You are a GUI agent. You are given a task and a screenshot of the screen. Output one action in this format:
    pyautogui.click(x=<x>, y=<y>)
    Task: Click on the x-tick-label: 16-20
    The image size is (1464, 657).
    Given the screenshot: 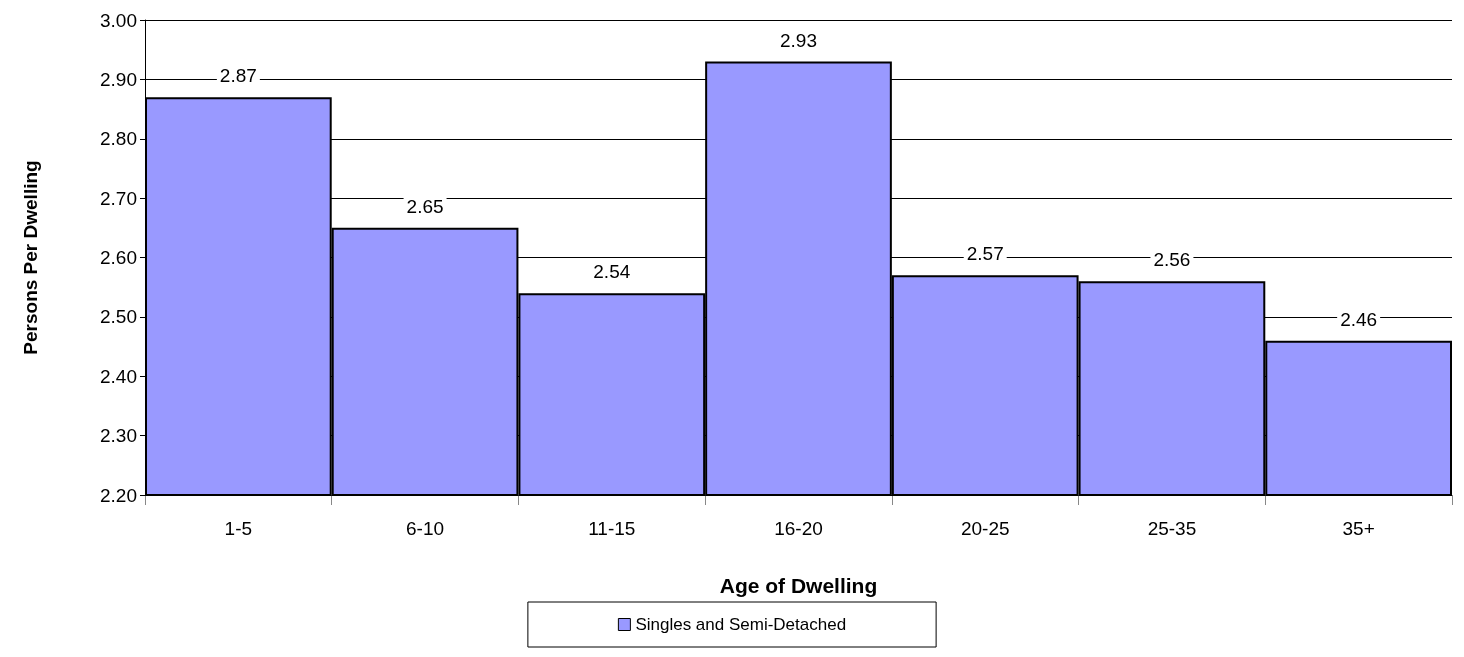 What is the action you would take?
    pyautogui.click(x=798, y=528)
    